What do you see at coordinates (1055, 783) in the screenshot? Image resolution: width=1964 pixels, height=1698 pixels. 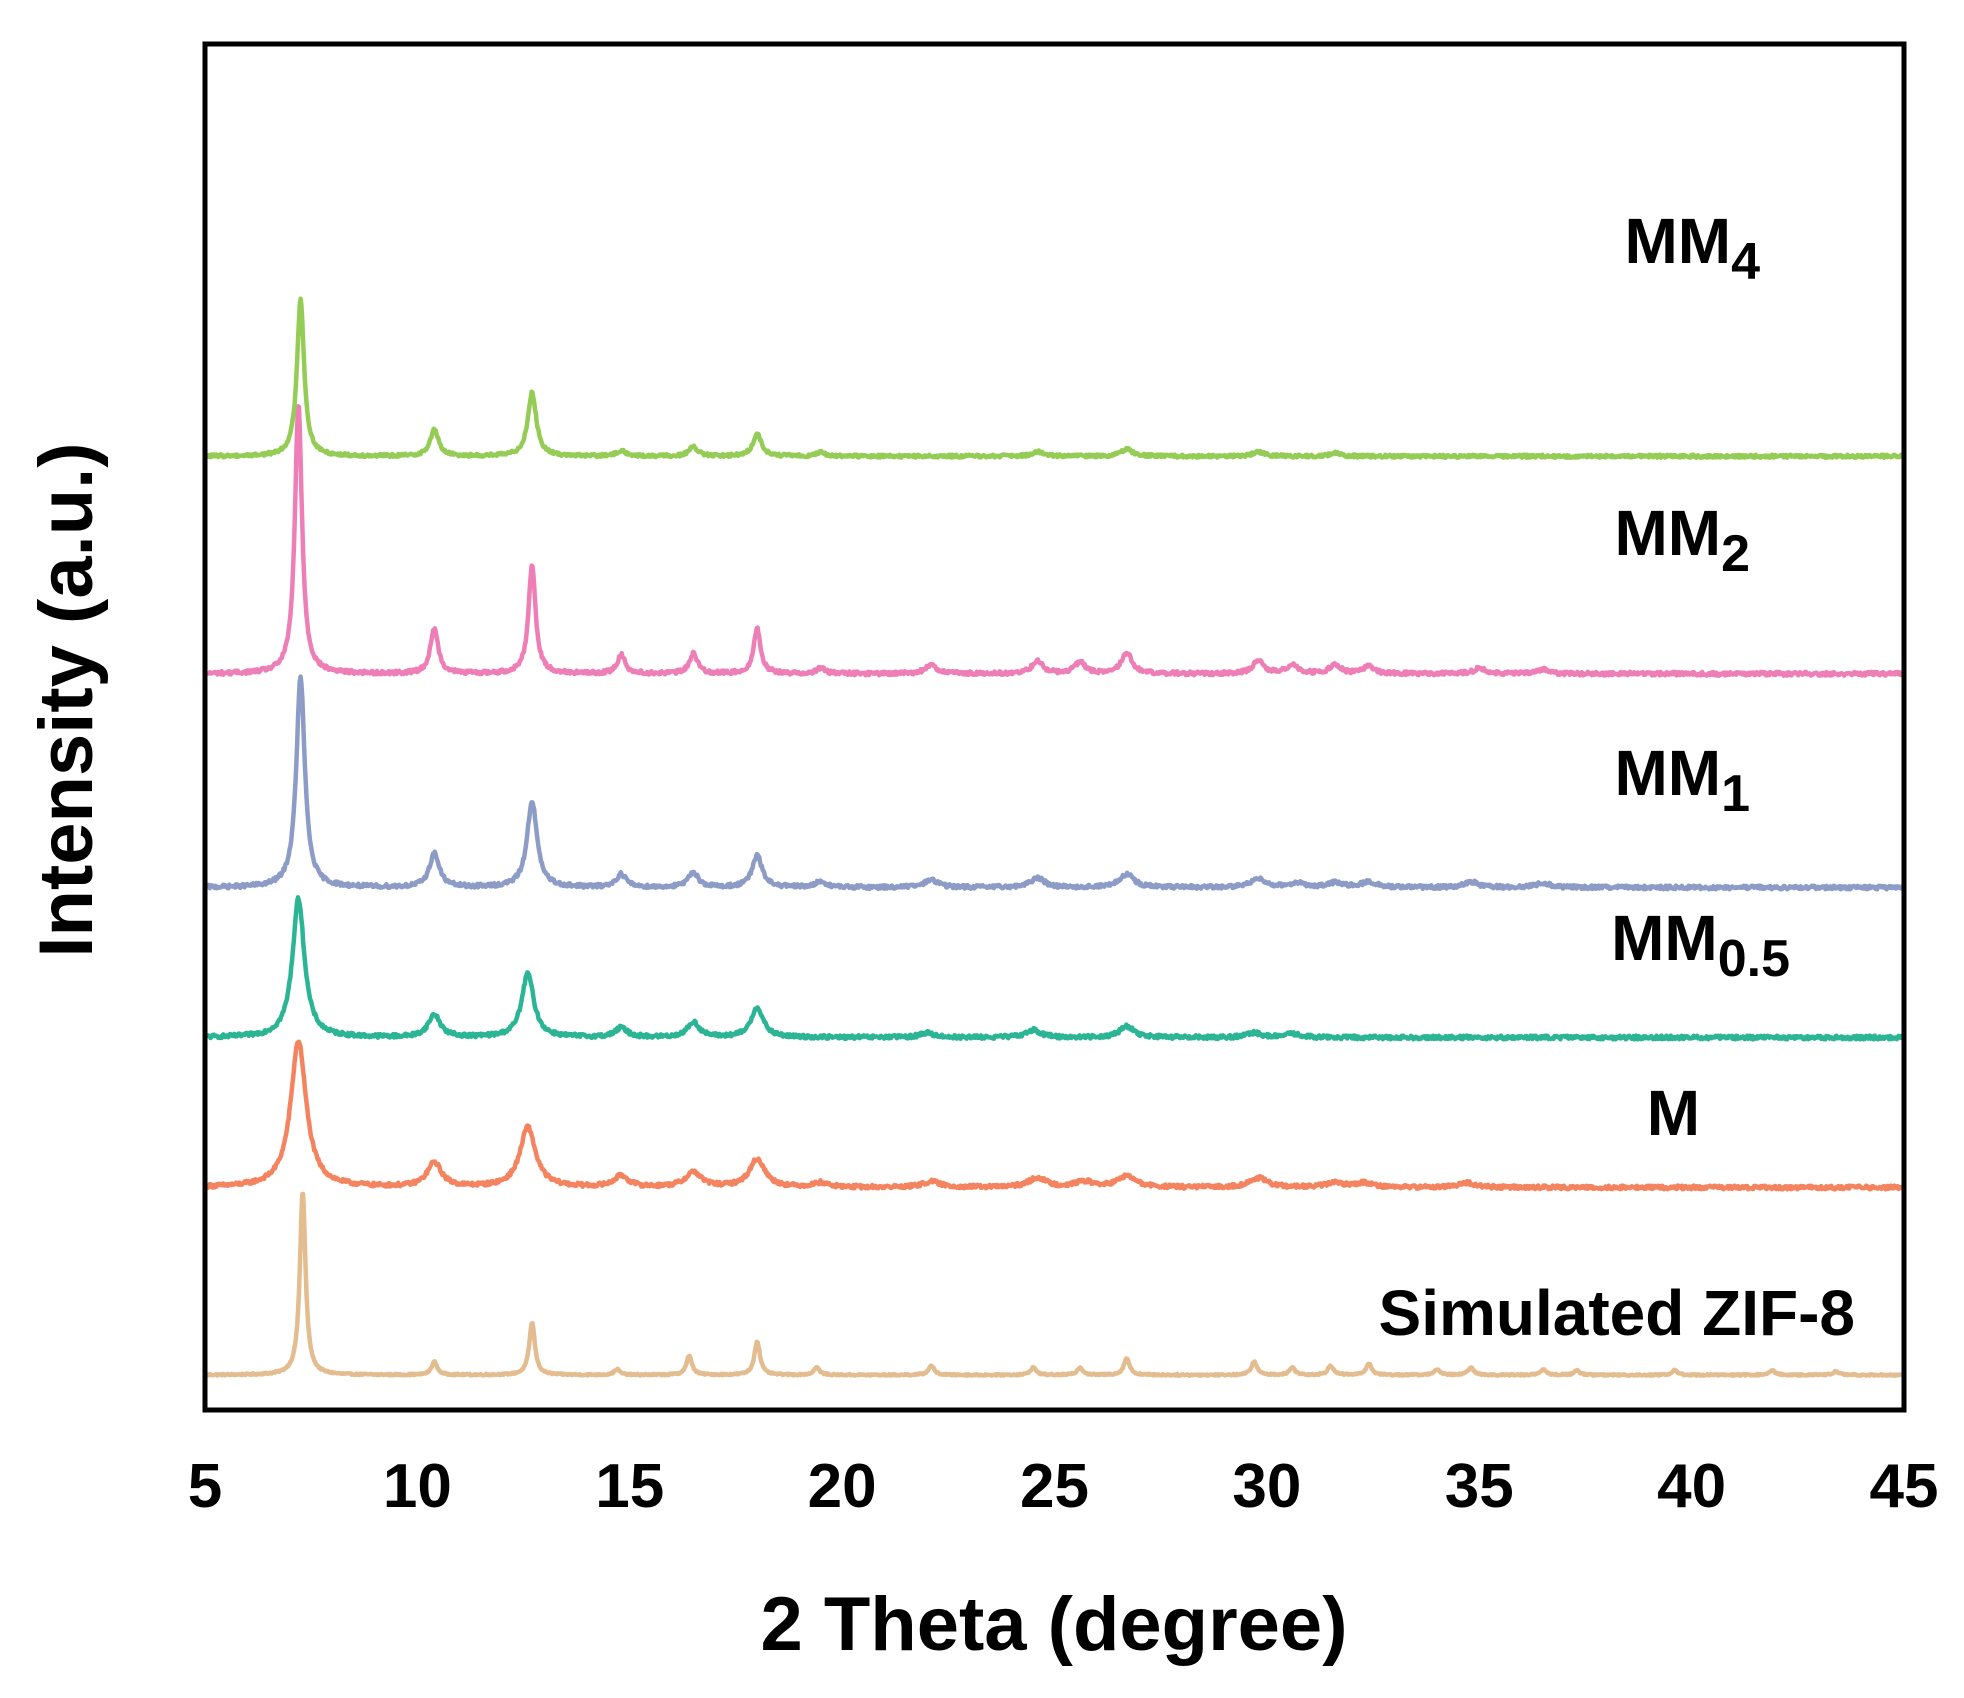 I see `series-line-mm1` at bounding box center [1055, 783].